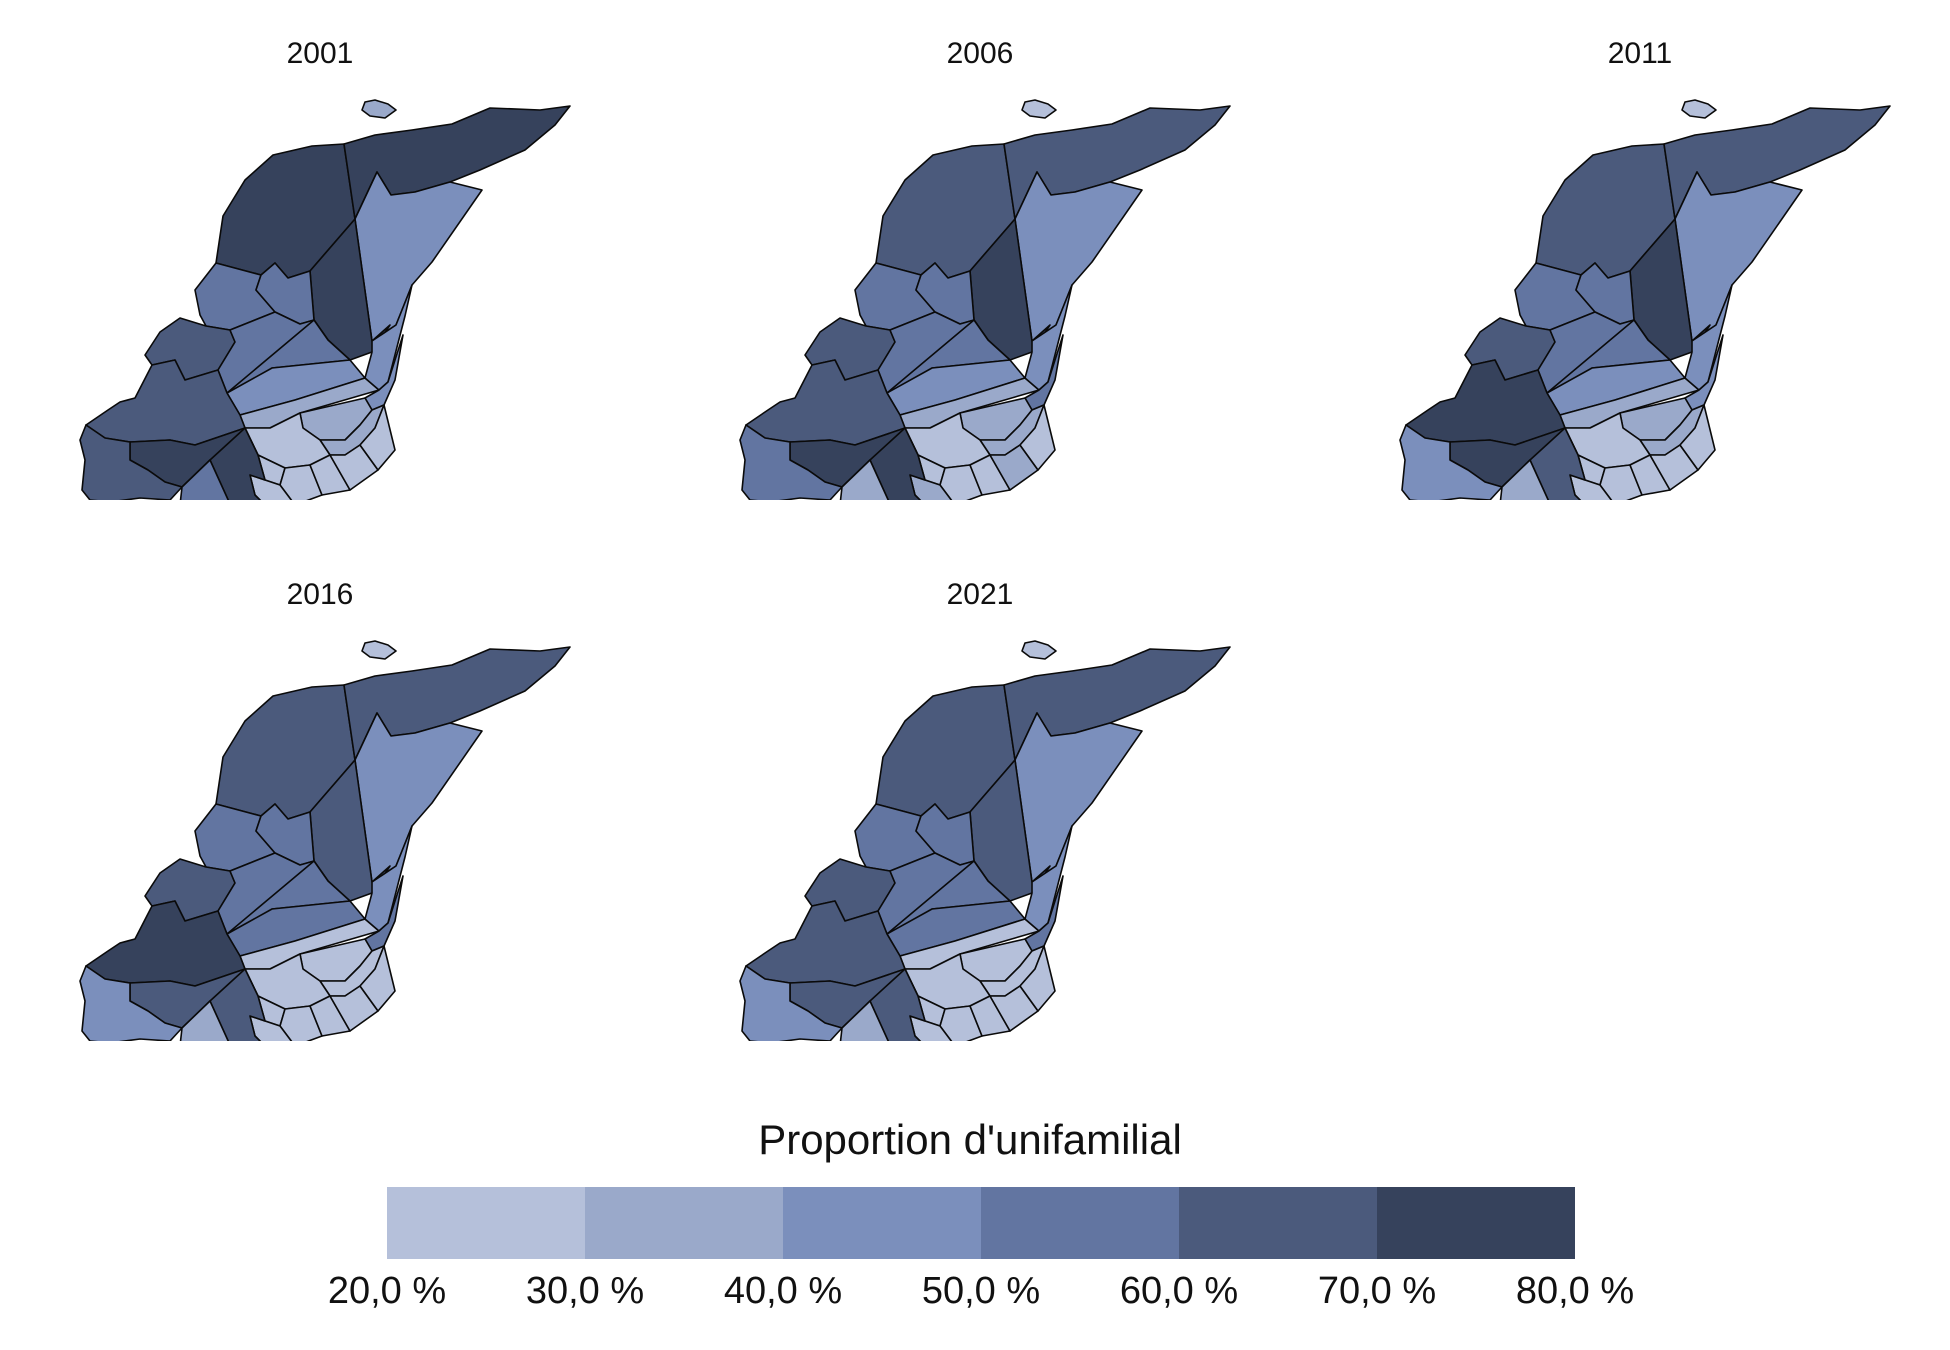 Image resolution: width=1950 pixels, height=1350 pixels. What do you see at coordinates (1179, 1291) in the screenshot?
I see `legend-tick-label: 60,0 %` at bounding box center [1179, 1291].